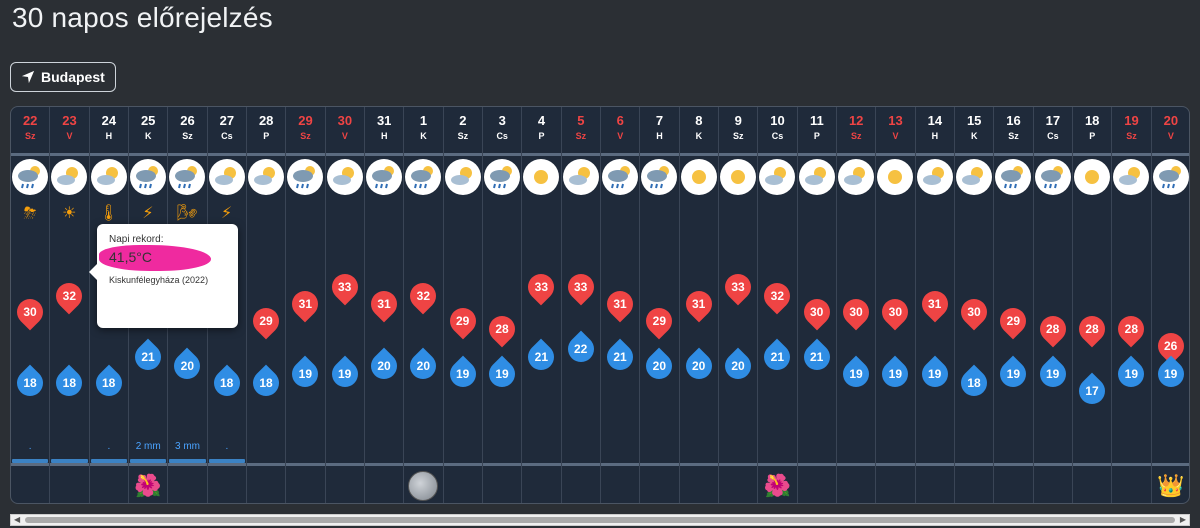 The image size is (1200, 528). What do you see at coordinates (69, 213) in the screenshot?
I see `uv-alert-icon: ☀` at bounding box center [69, 213].